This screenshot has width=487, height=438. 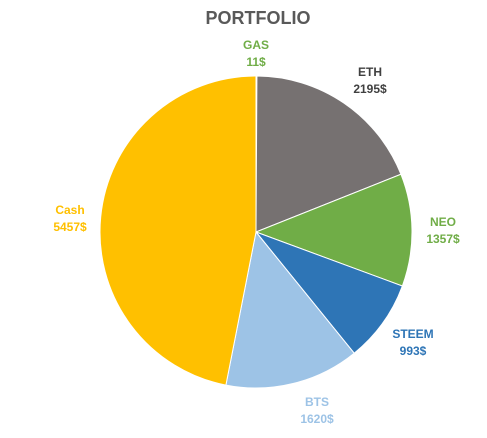 What do you see at coordinates (256, 62) in the screenshot?
I see `slice-value-gas: 11$` at bounding box center [256, 62].